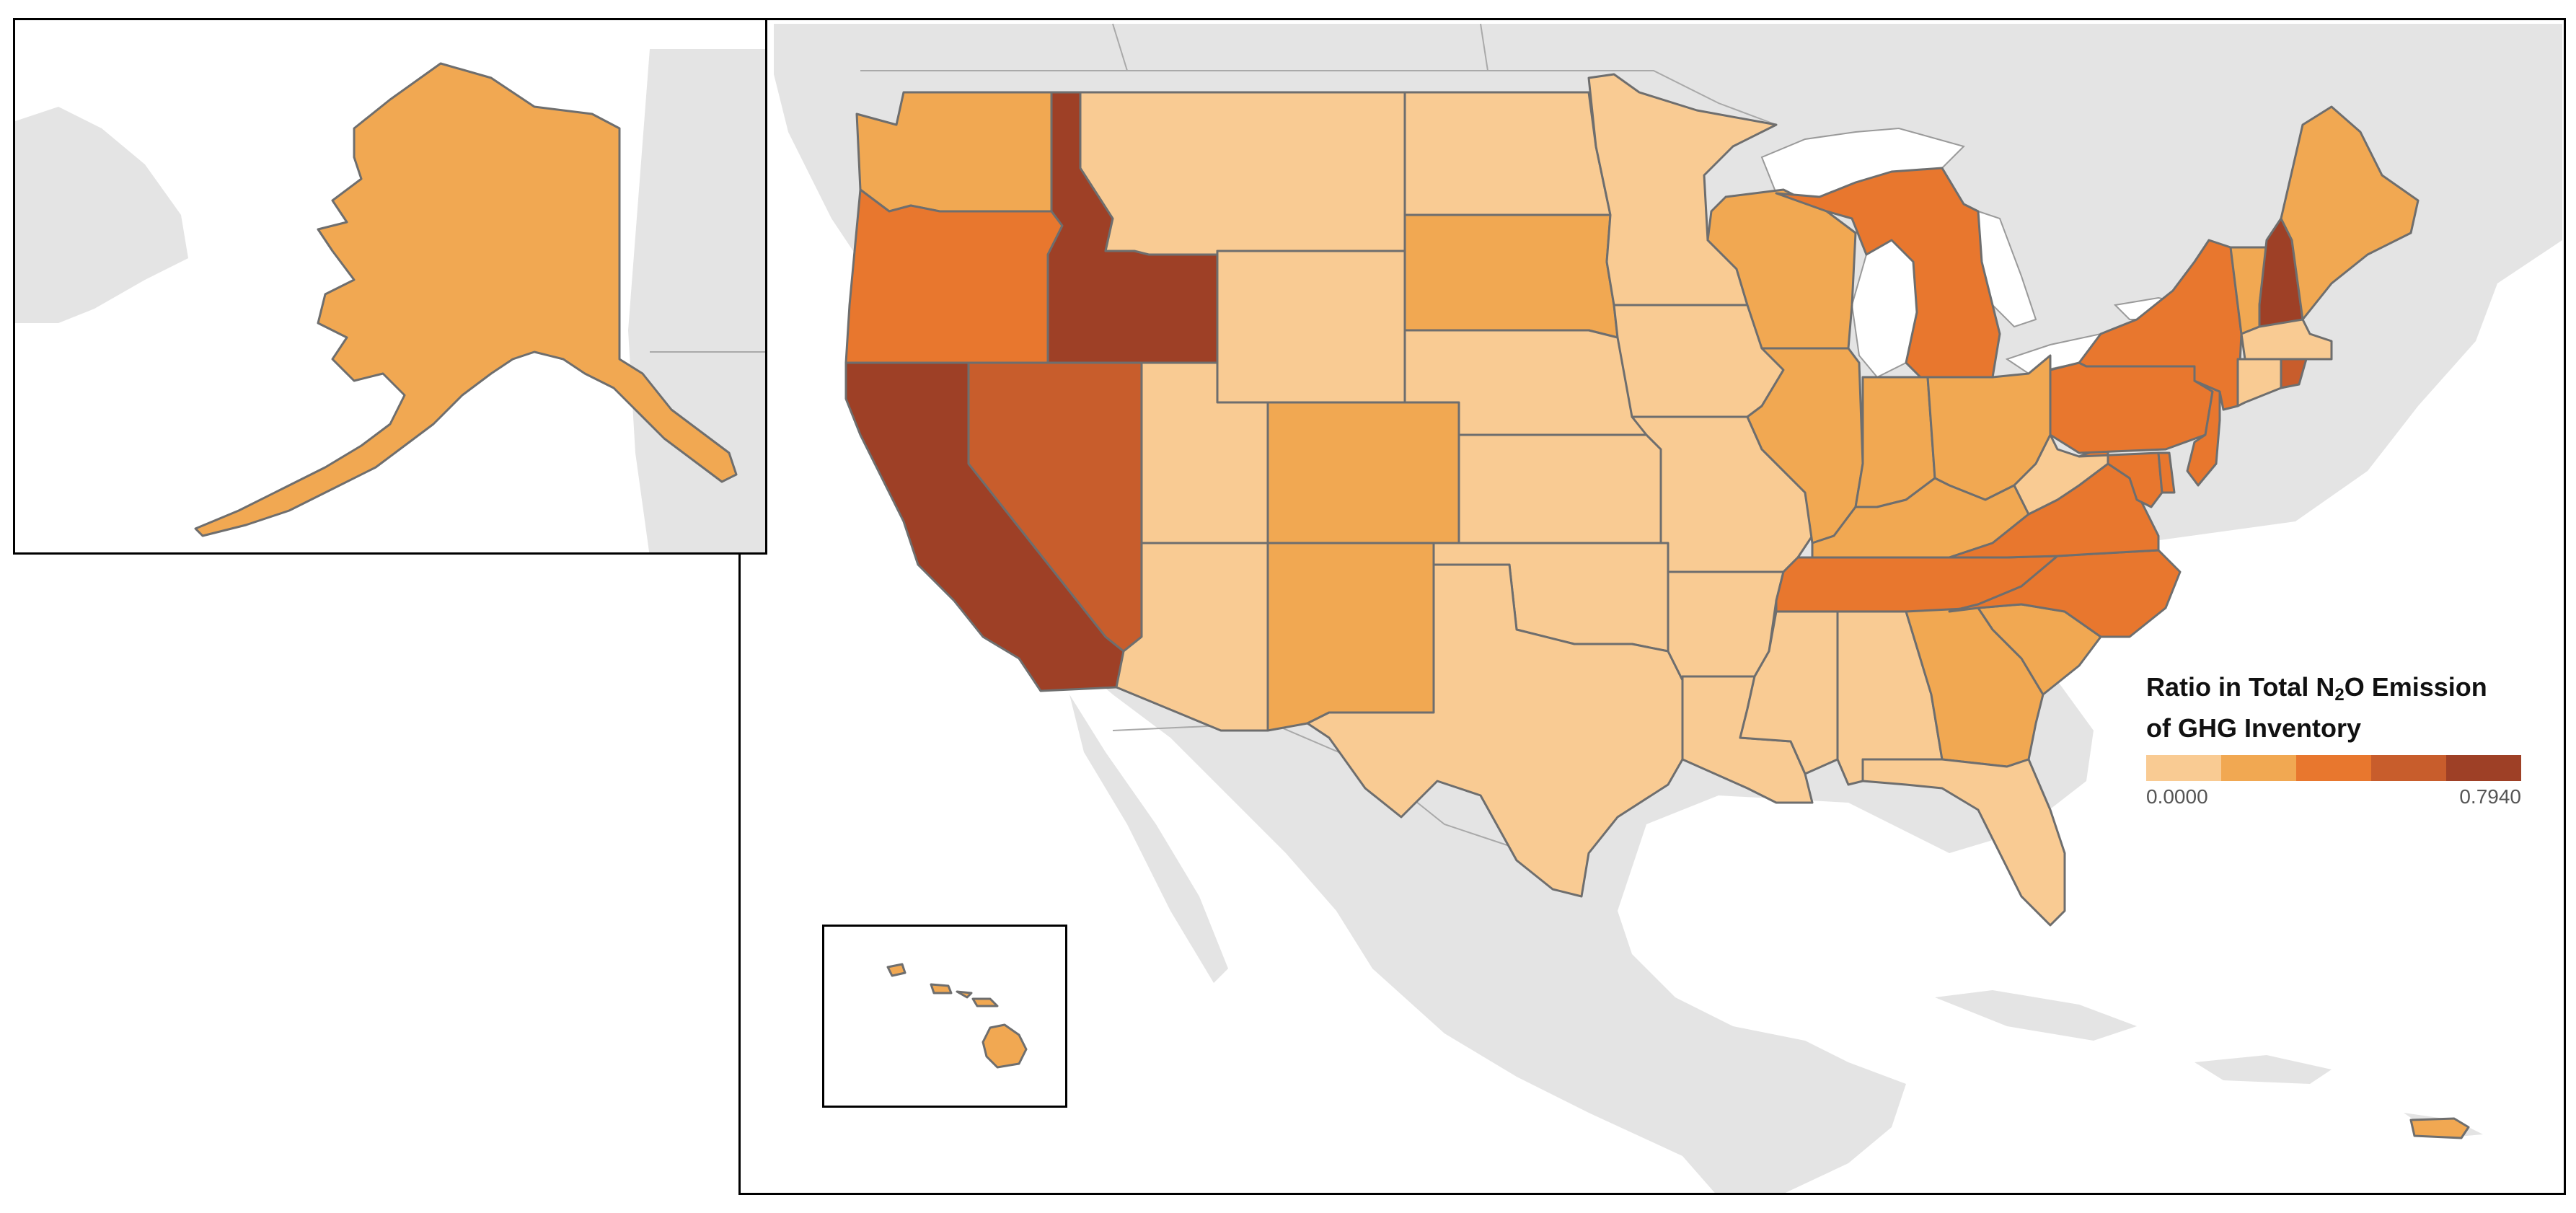 This screenshot has height=1213, width=2576. I want to click on alaska-map-svg, so click(391, 287).